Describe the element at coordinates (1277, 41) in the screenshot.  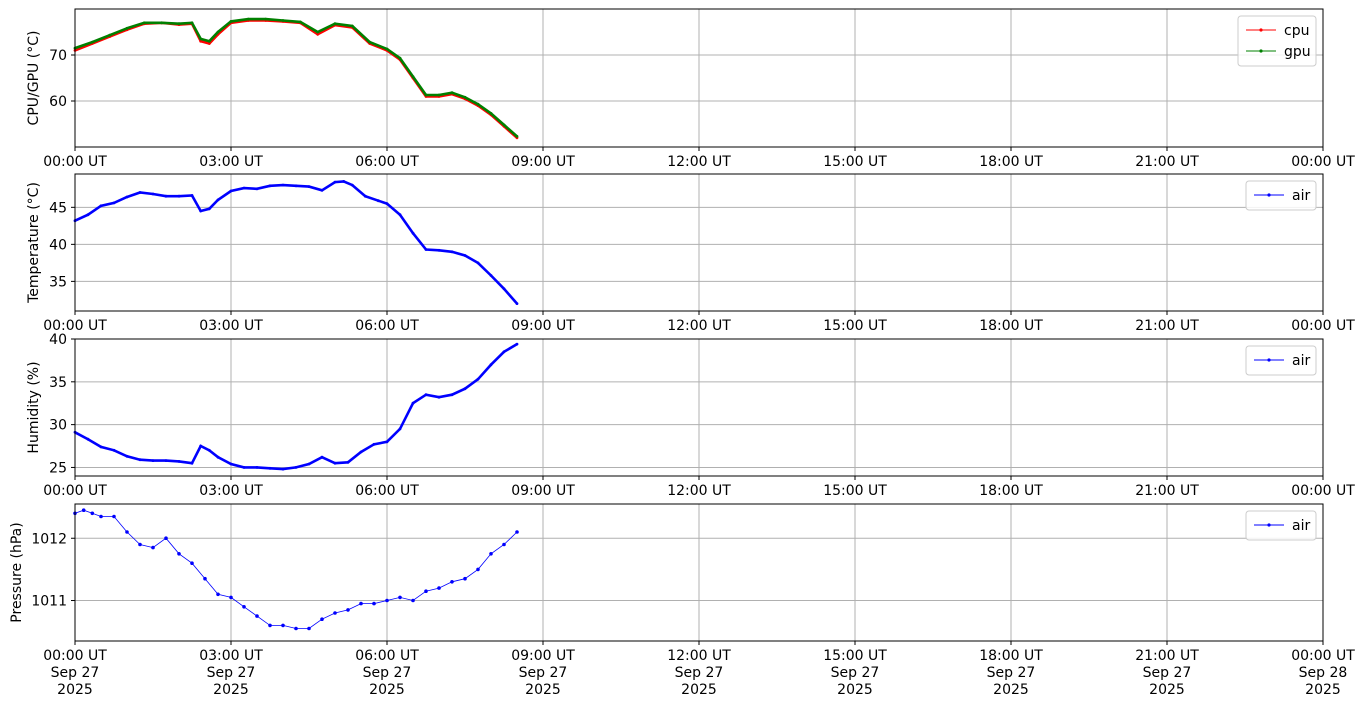
I see `legend-box` at that location.